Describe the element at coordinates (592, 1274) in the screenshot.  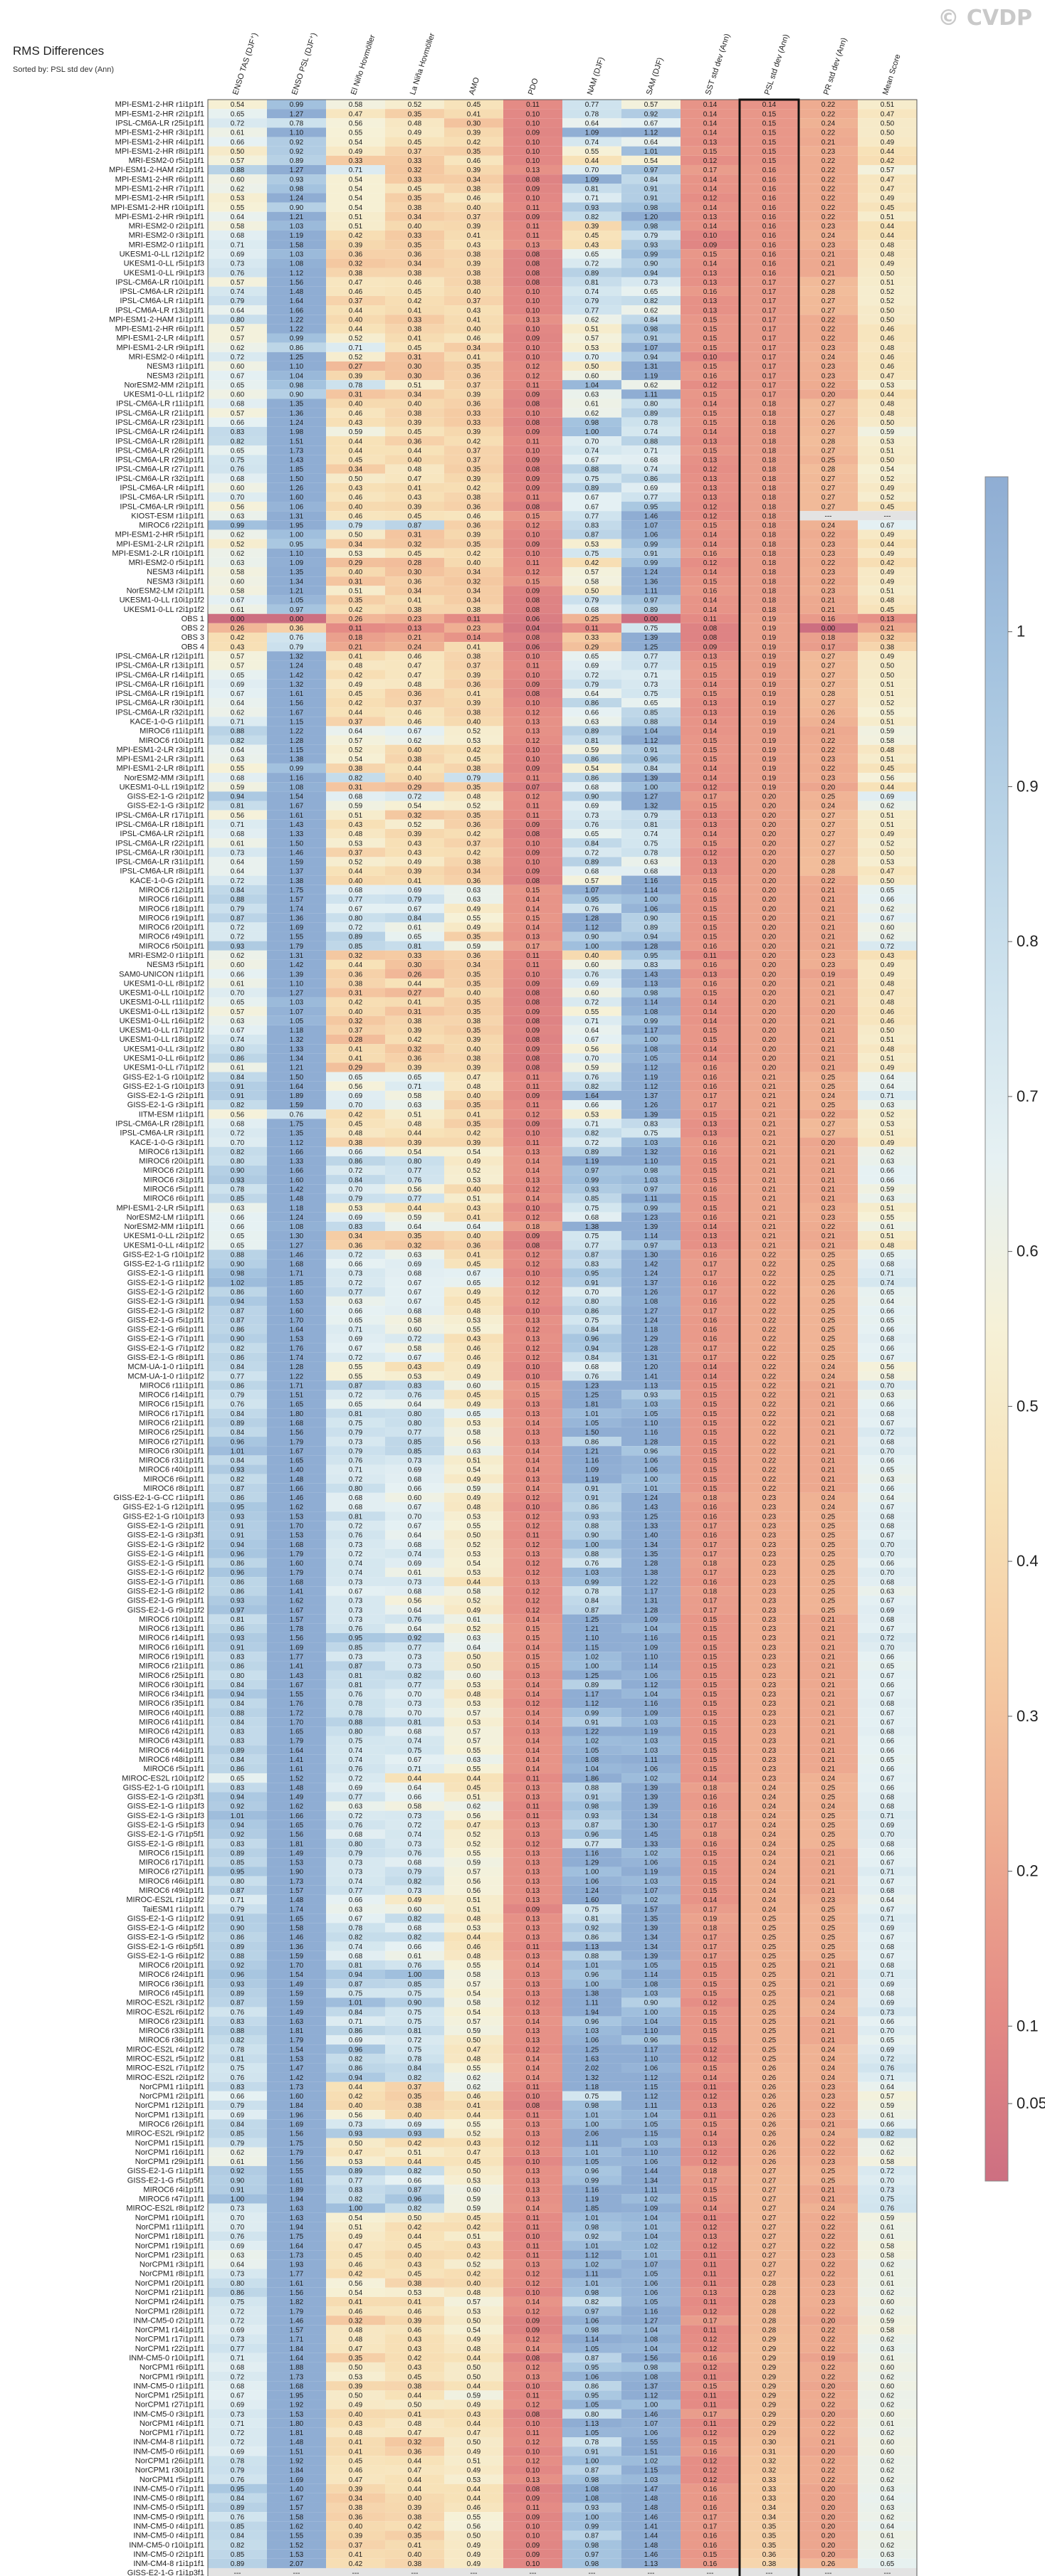
I see `cell-value: 0.95` at that location.